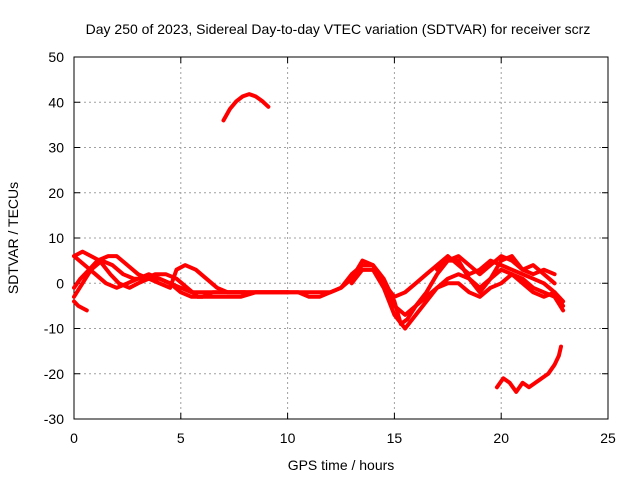 Image resolution: width=640 pixels, height=480 pixels. What do you see at coordinates (56, 193) in the screenshot?
I see `y-tick-label: 20` at bounding box center [56, 193].